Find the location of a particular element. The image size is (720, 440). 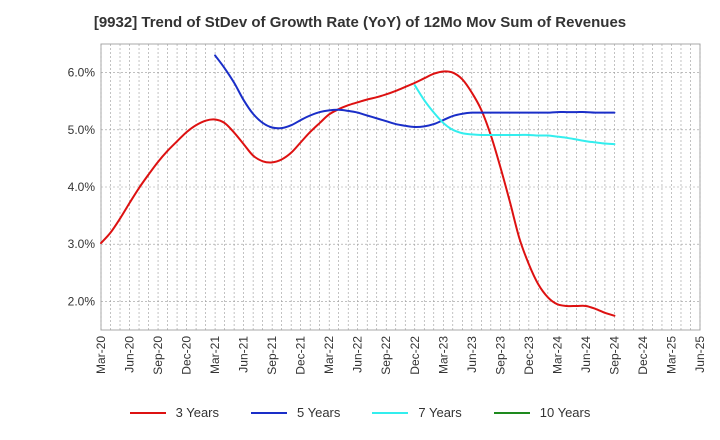

x-tick-label: Jun-25 is located at coordinates (700, 354).